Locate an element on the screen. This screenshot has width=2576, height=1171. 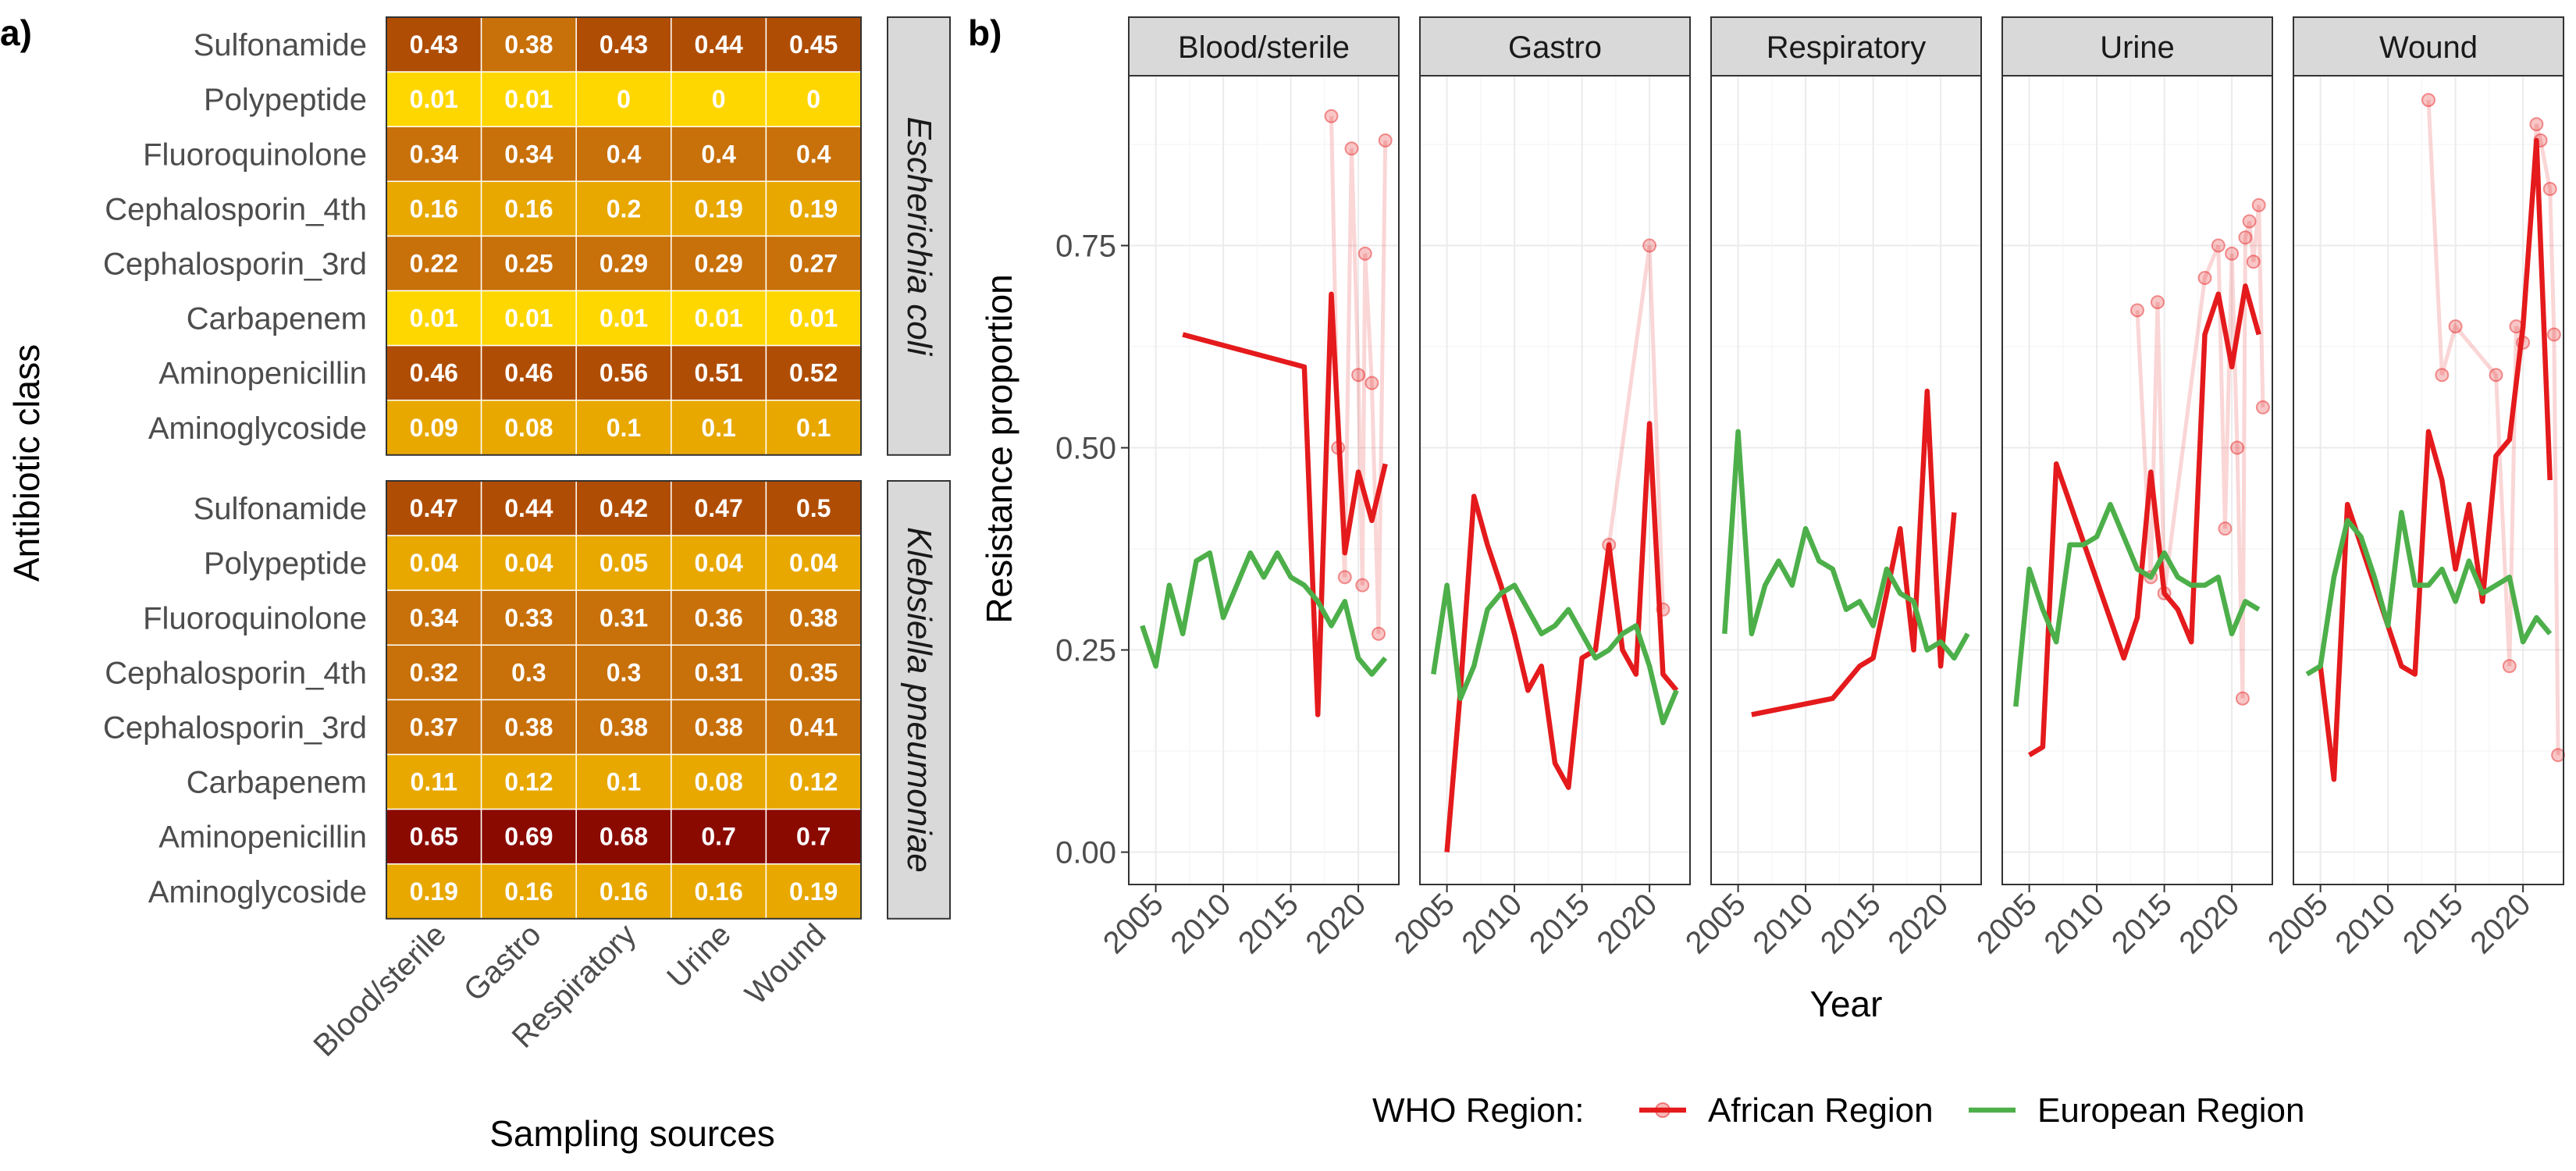
heatmap-y-tick-label: Aminopenicillin is located at coordinates (262, 374).